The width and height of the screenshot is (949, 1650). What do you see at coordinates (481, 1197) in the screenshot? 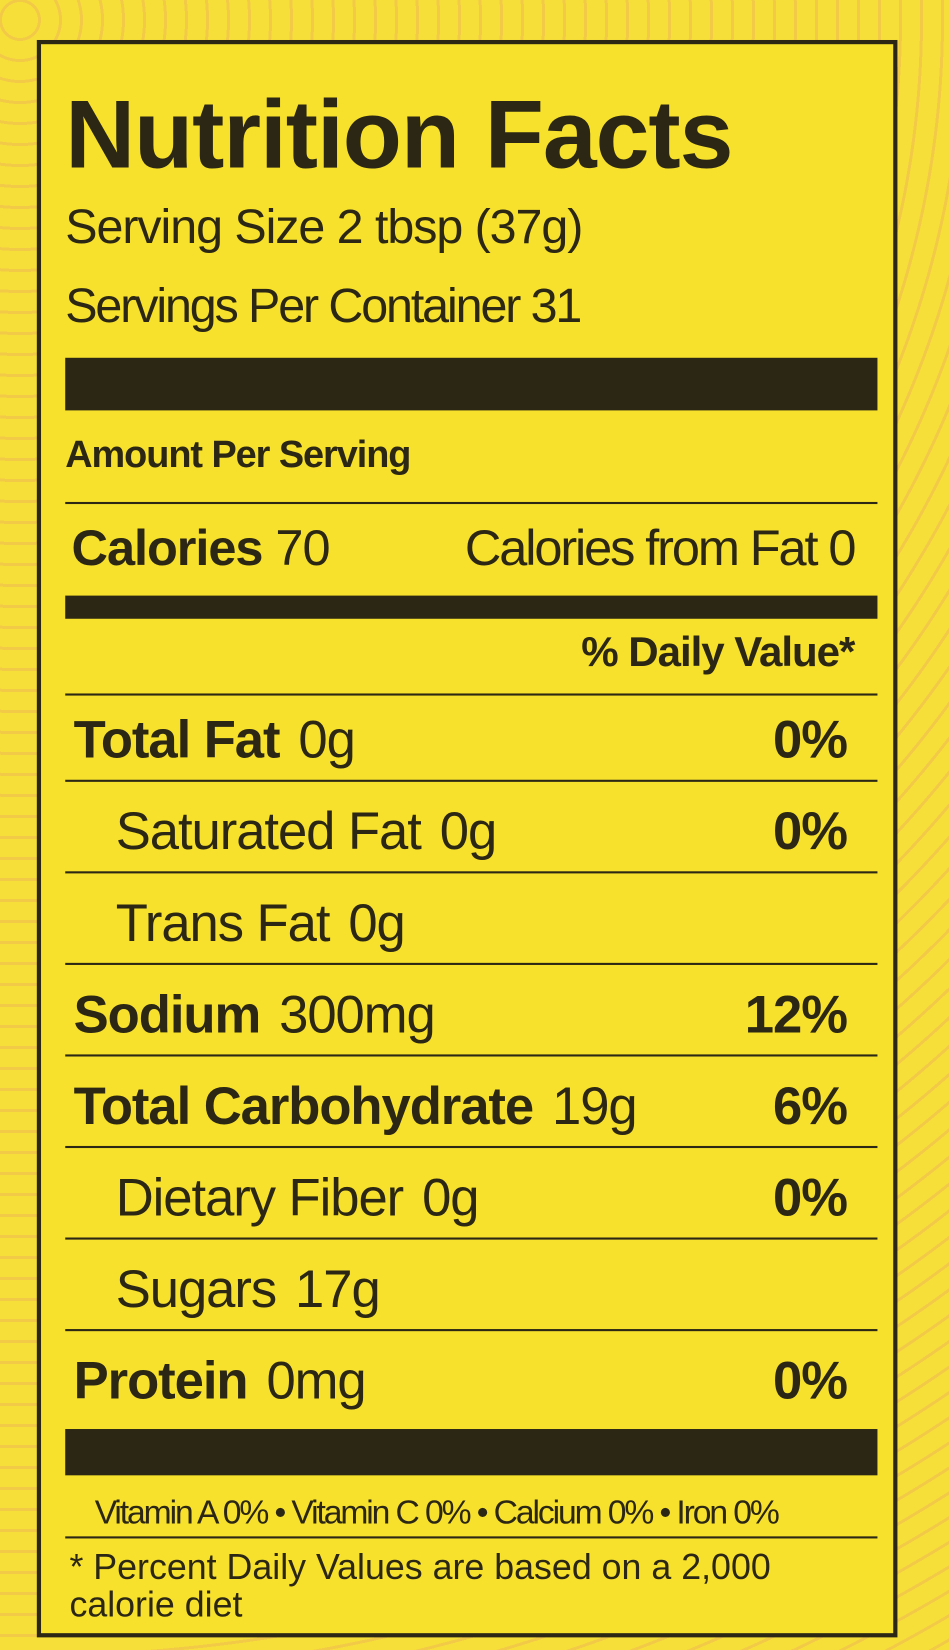
I see `nutrient-row: Dietary Fiber 0g 0%` at bounding box center [481, 1197].